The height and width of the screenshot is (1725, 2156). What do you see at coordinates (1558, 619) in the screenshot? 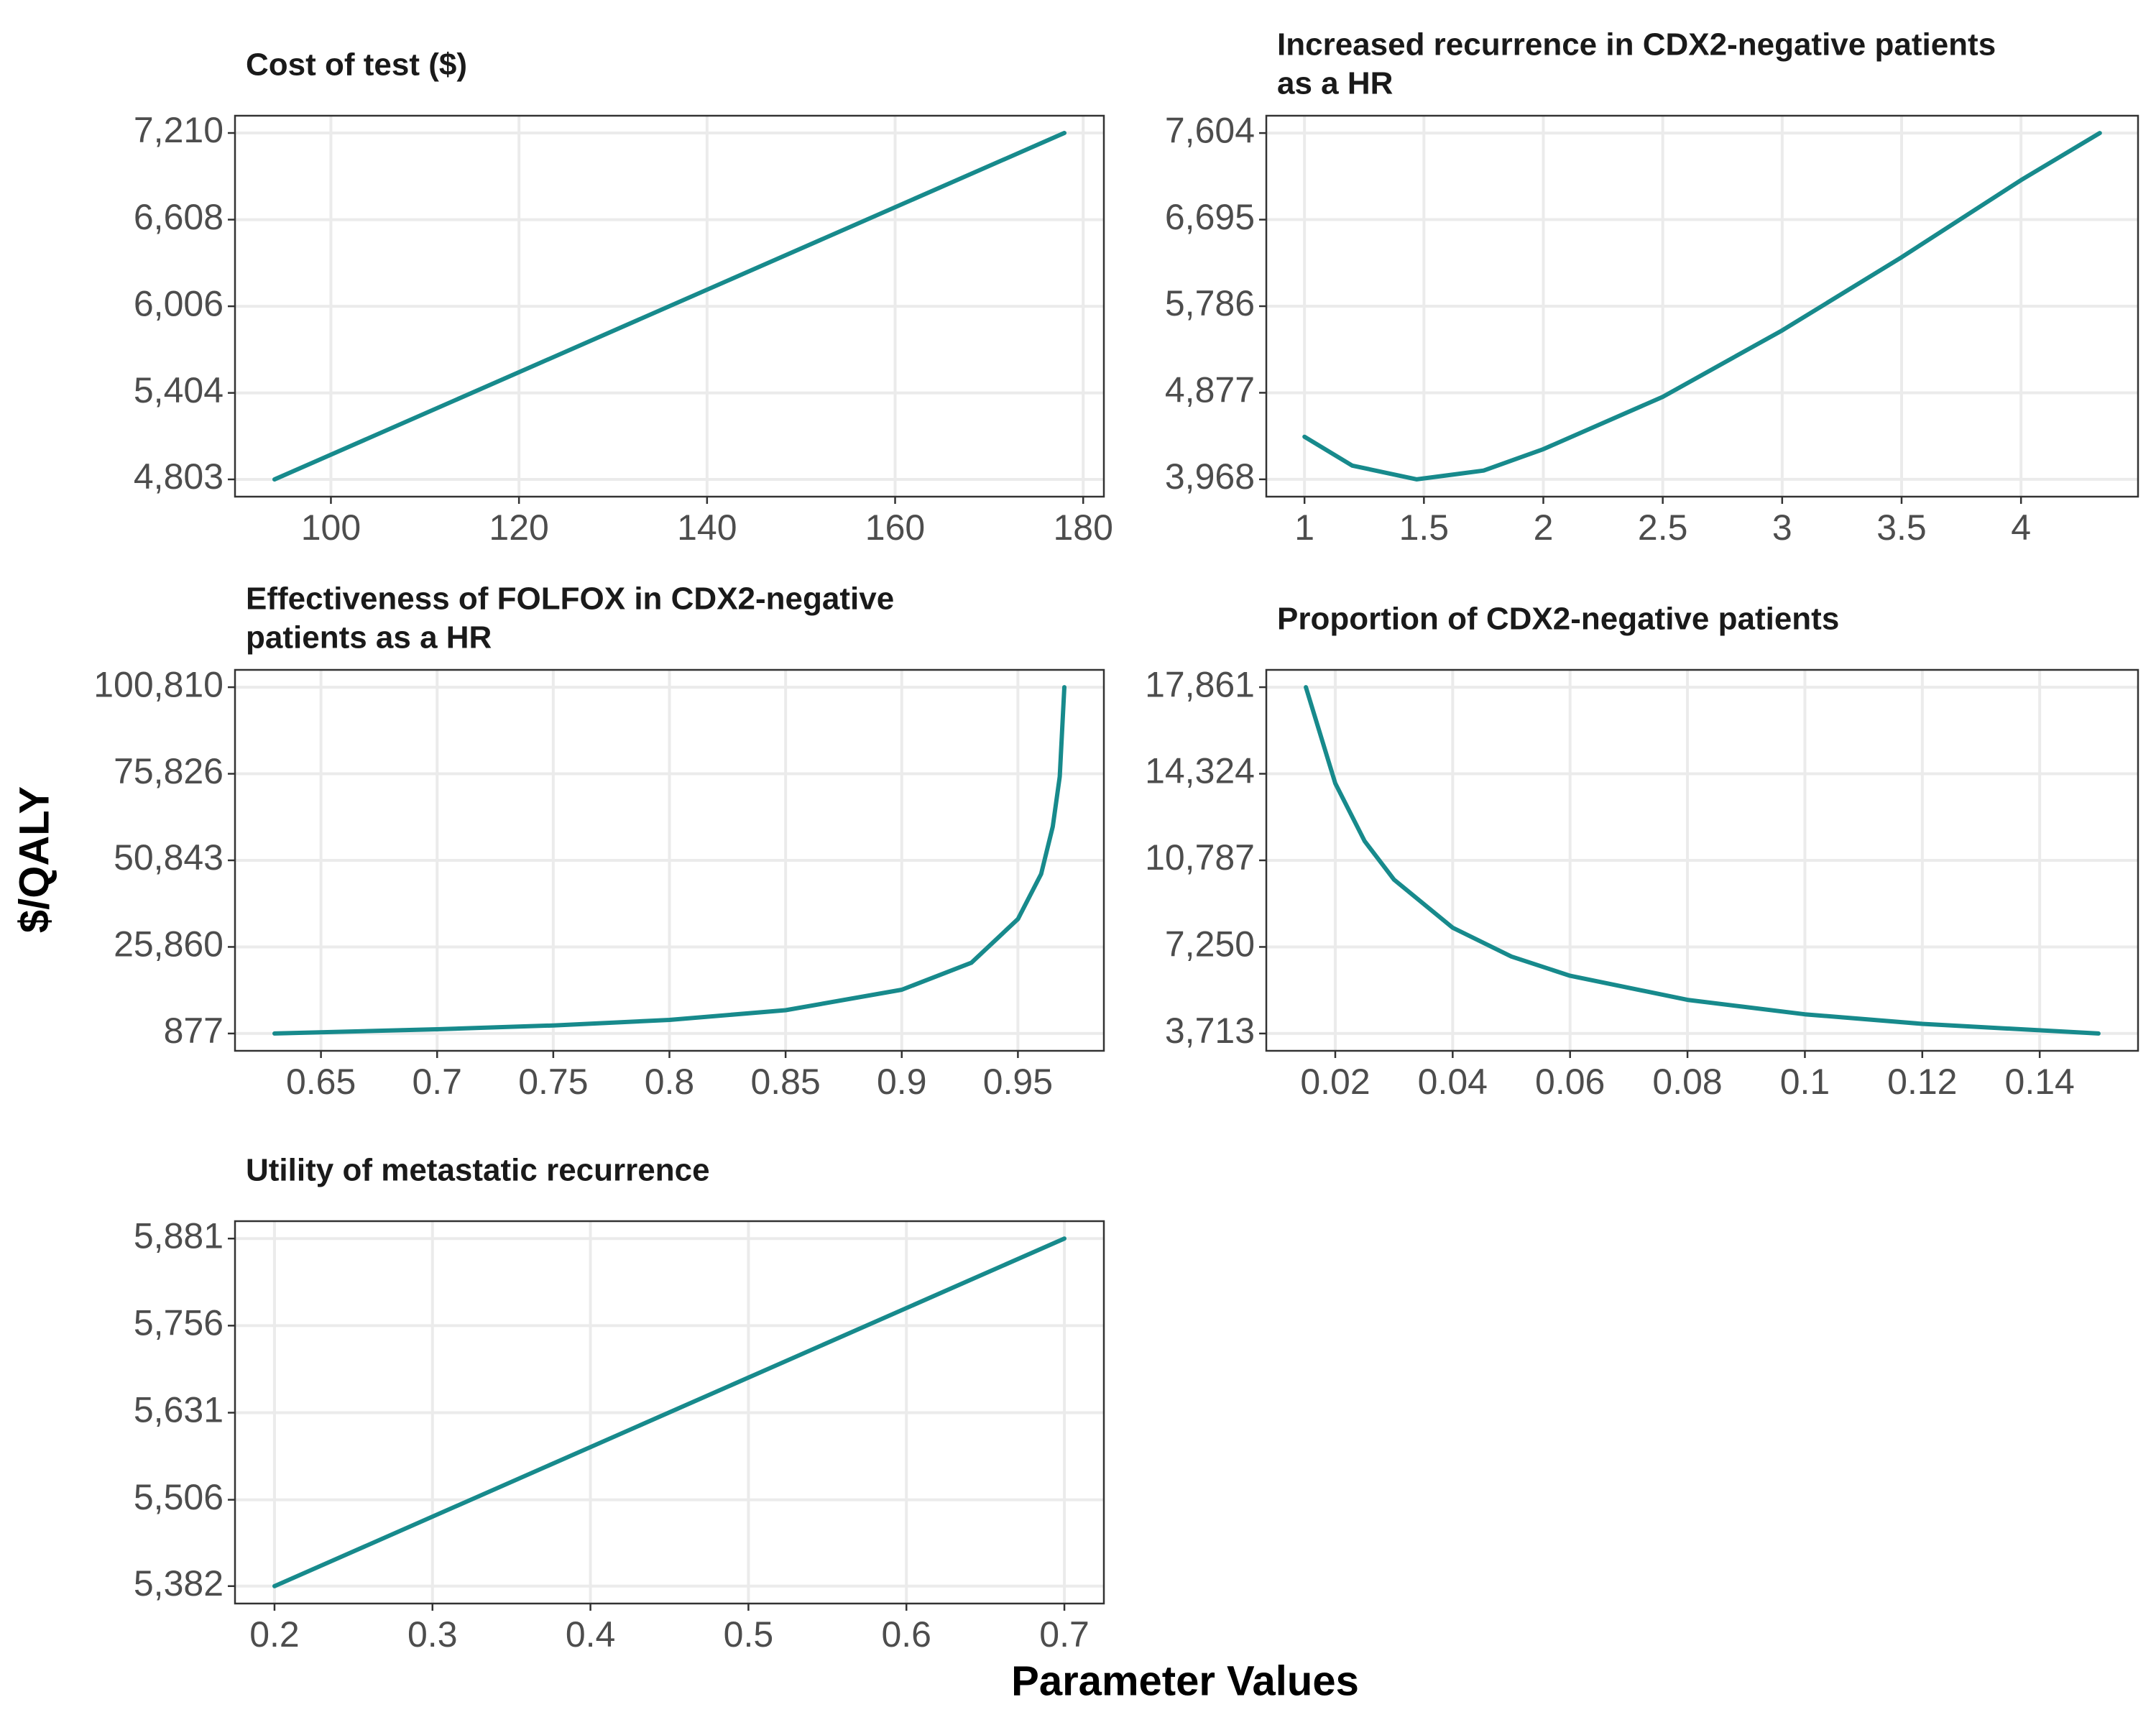
I see `panel-title: Proportion of CDX2-negative patients` at bounding box center [1558, 619].